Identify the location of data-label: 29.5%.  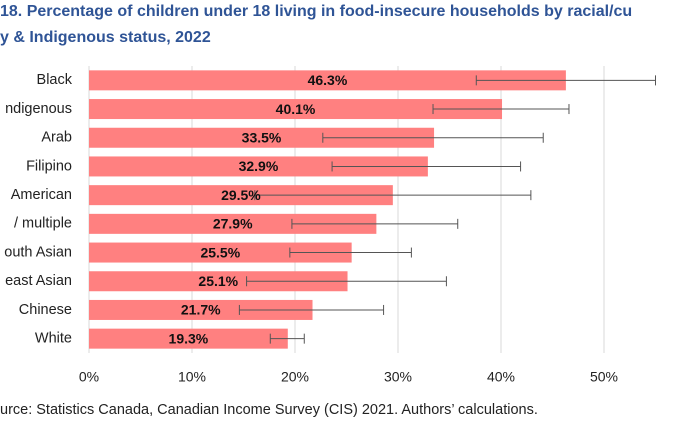
(241, 195).